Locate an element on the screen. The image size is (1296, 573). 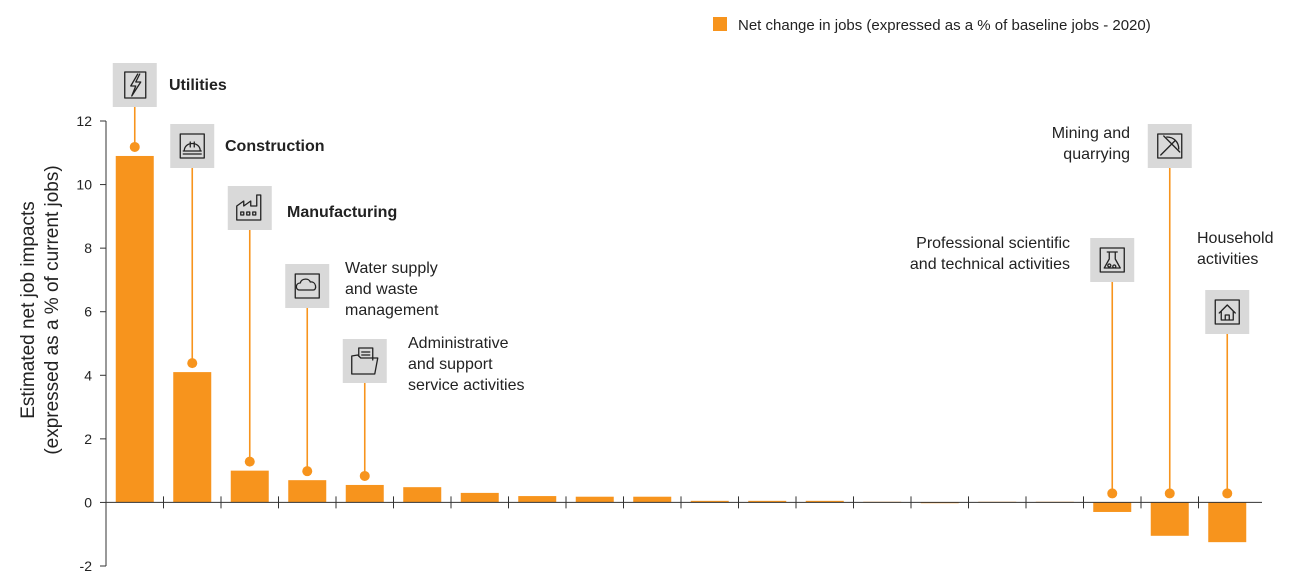
annotation-label: Household activities is located at coordinates (1235, 249).